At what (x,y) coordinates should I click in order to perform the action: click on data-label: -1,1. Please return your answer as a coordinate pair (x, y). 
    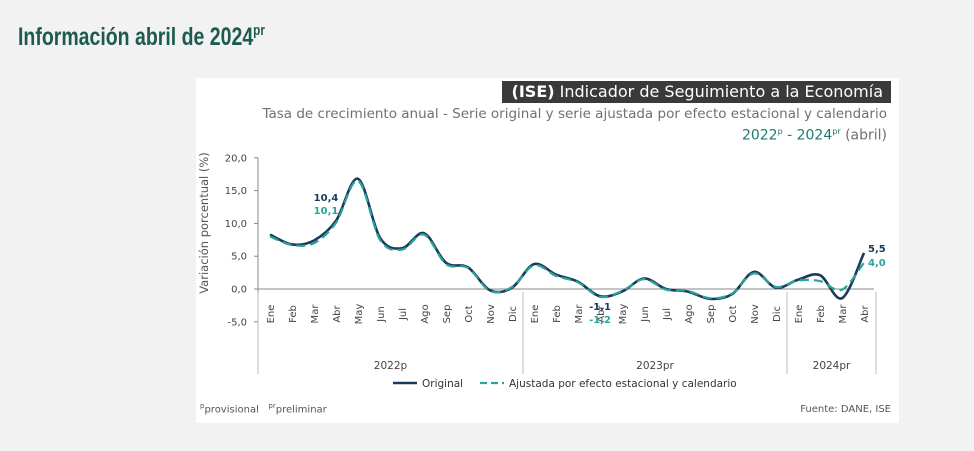
    Looking at the image, I should click on (600, 307).